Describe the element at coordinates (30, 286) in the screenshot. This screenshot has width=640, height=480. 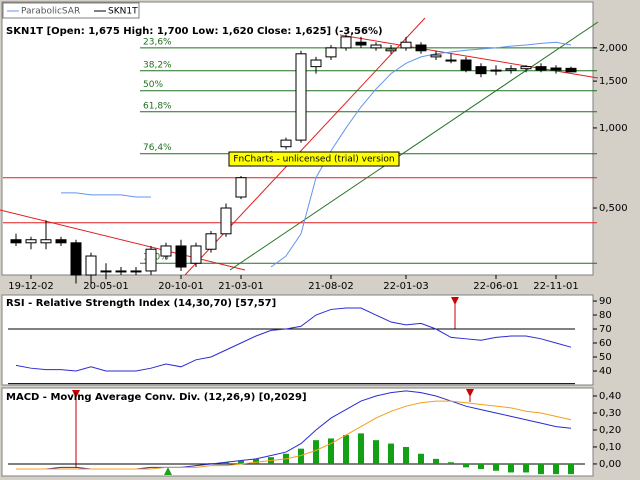
I see `x-tick-label: 19-12-02` at that location.